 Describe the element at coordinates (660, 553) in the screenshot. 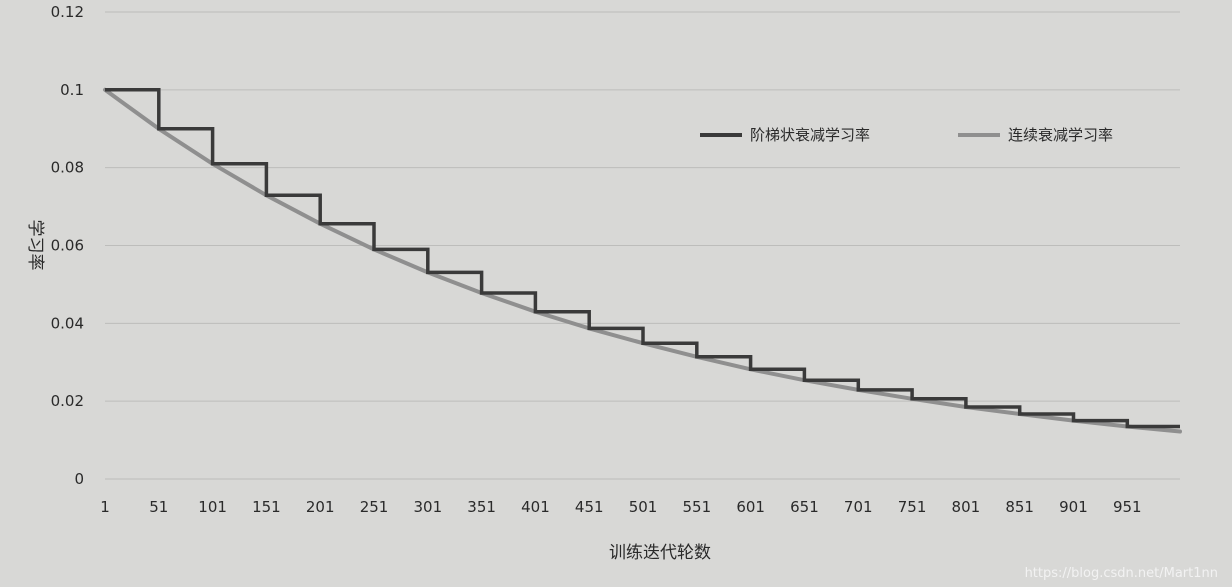

I see `x-axis-title: 训练迭代轮数` at that location.